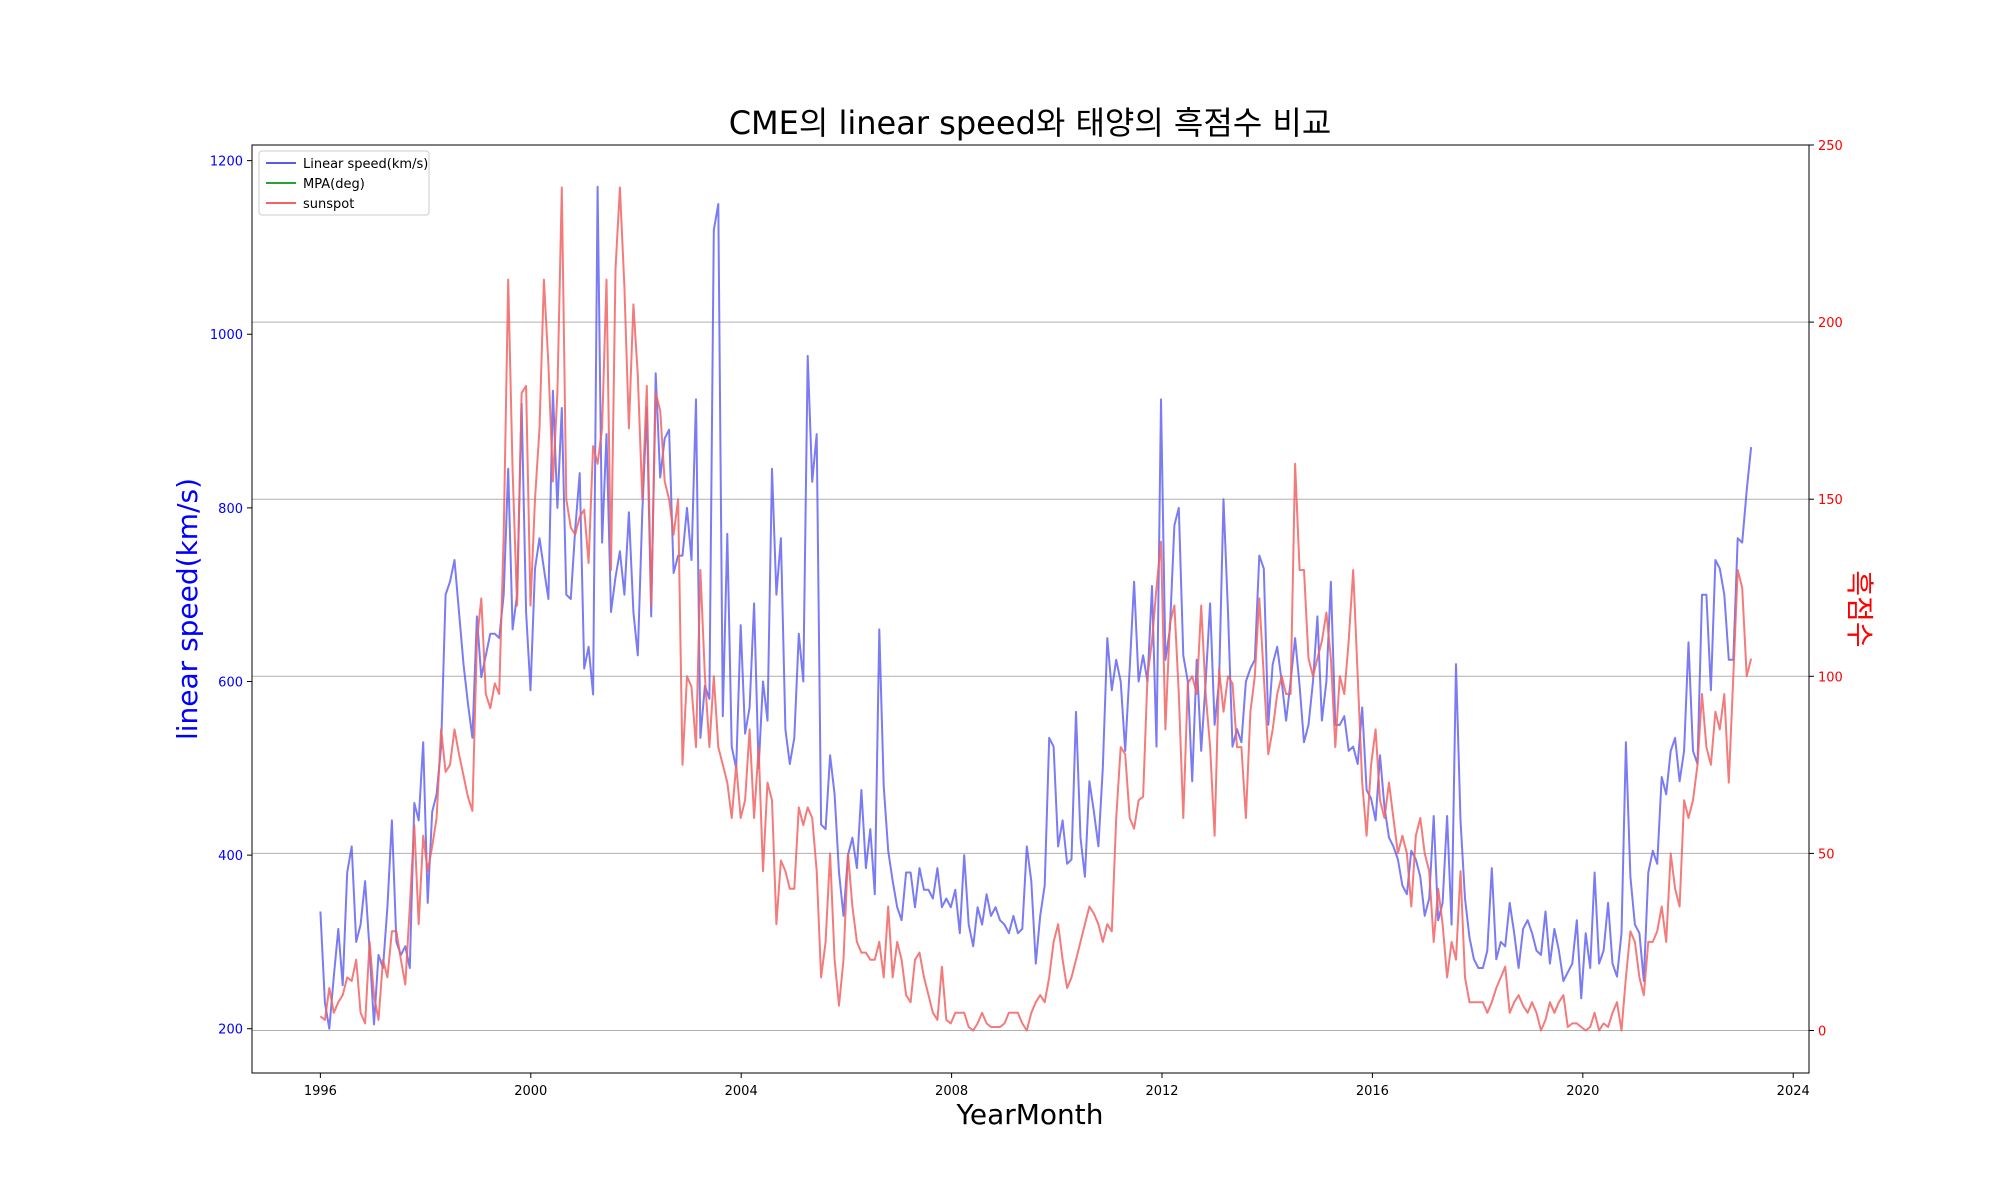 The height and width of the screenshot is (1200, 2000). I want to click on y-left-tick-label-1: 400, so click(230, 856).